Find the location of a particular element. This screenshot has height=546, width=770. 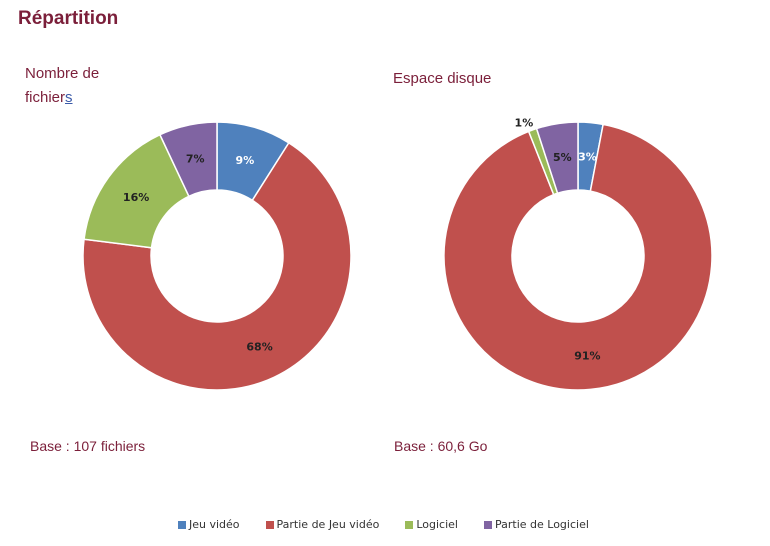

legend-label: Partie de Jeu vidéo is located at coordinates (328, 524).